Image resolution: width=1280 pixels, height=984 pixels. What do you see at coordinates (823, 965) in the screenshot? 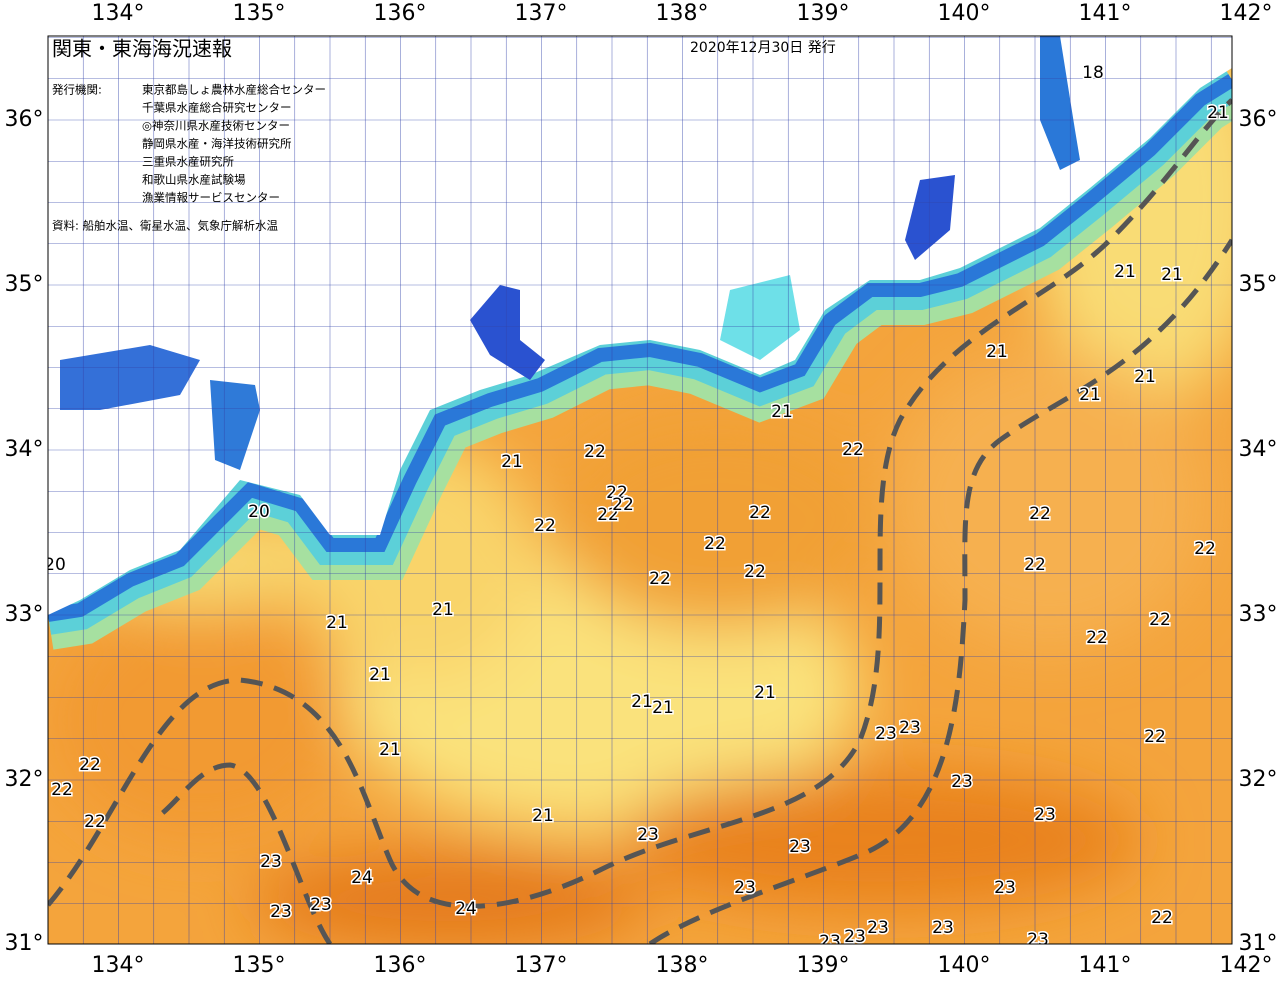
I see `longitude-label: 139°` at bounding box center [823, 965].